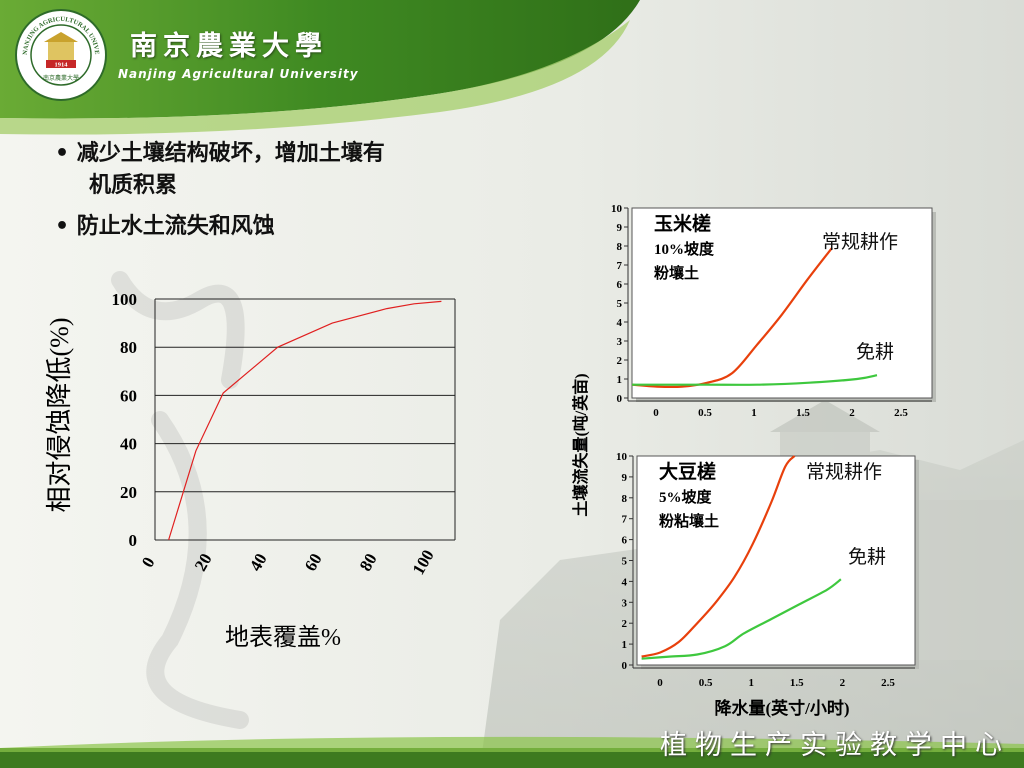 The width and height of the screenshot is (1024, 768). I want to click on bullet-1-line2: 机质积累, so click(133, 185).